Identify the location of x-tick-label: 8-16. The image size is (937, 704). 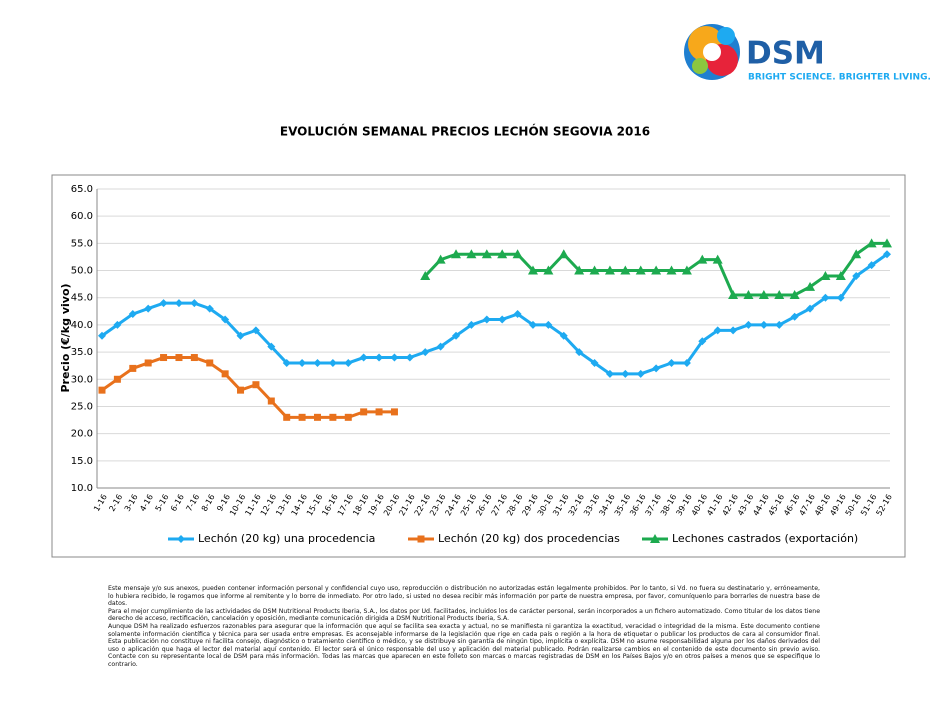
(208, 503).